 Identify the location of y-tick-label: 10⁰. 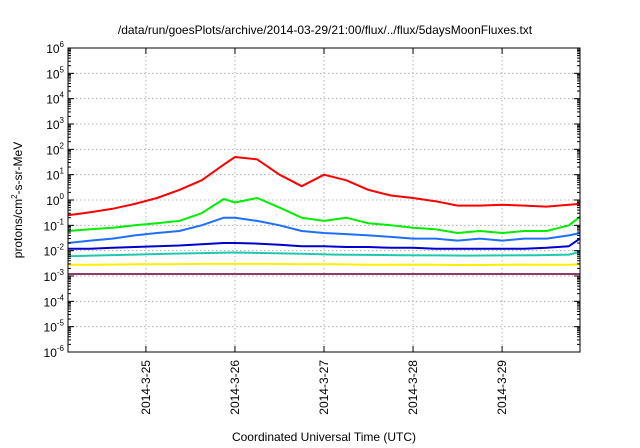
(55, 200).